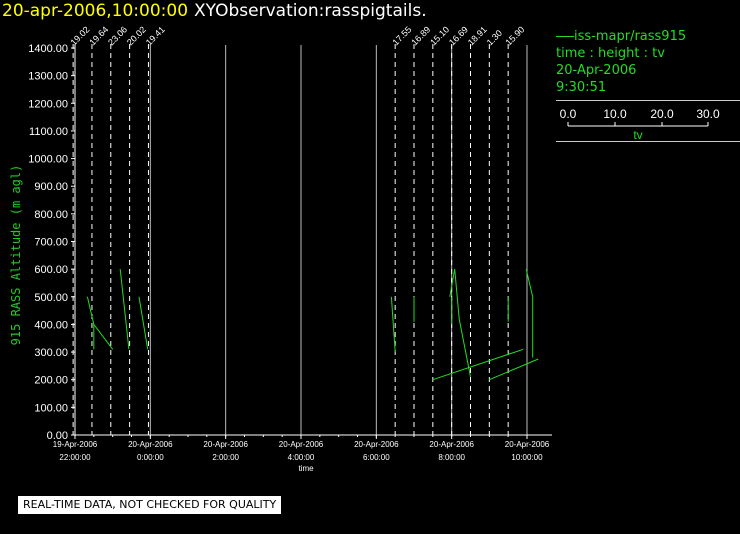 This screenshot has width=740, height=534. Describe the element at coordinates (648, 141) in the screenshot. I see `legend-divider-bottom` at that location.